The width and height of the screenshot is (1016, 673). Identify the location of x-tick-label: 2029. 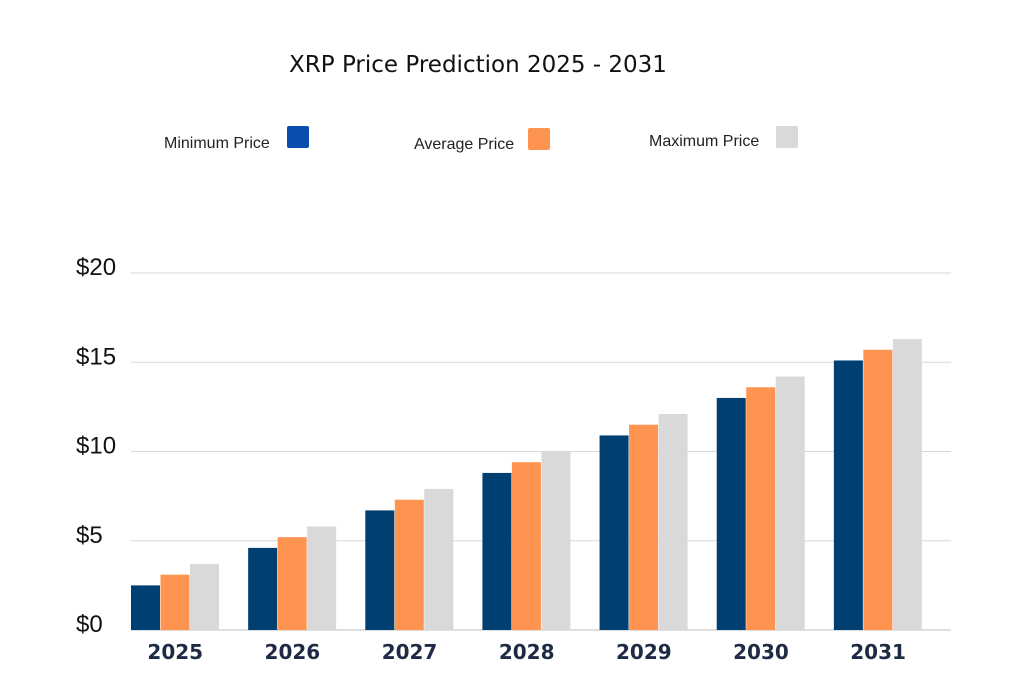
(644, 652).